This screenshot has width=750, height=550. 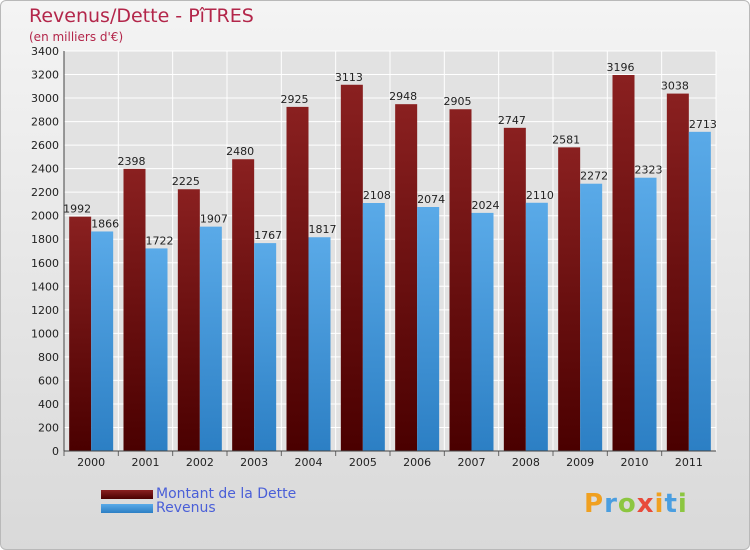 I want to click on data-label-debt: 2398, so click(x=132, y=161).